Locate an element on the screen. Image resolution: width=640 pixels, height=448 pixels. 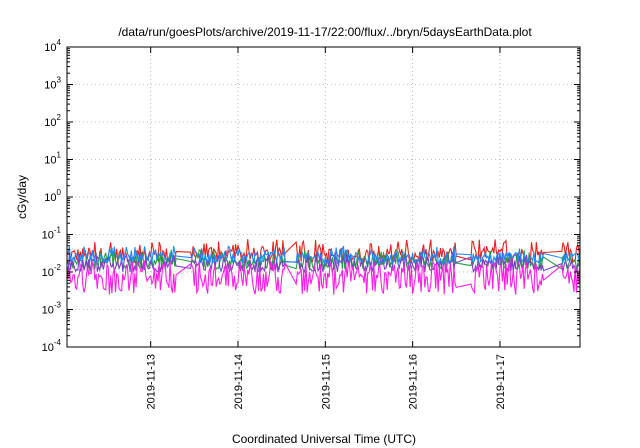
x-tick-label: 2019-11-14 is located at coordinates (239, 381).